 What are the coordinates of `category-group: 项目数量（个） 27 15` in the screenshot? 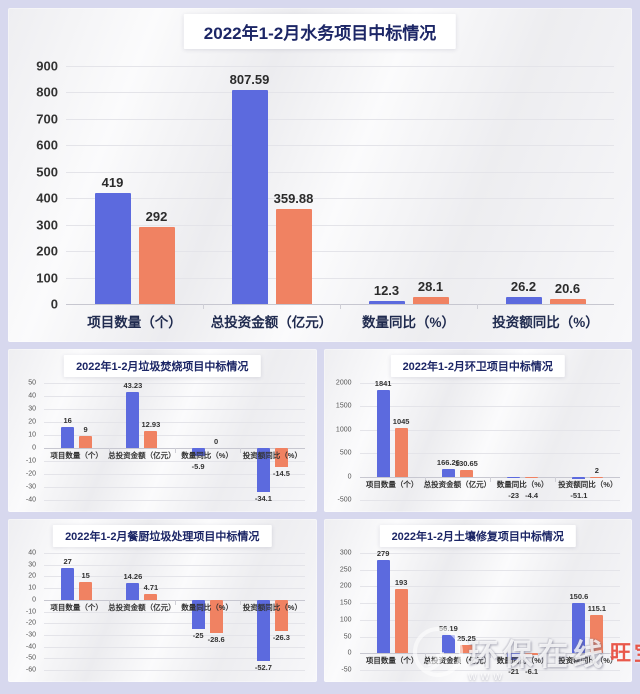 It's located at (76, 611).